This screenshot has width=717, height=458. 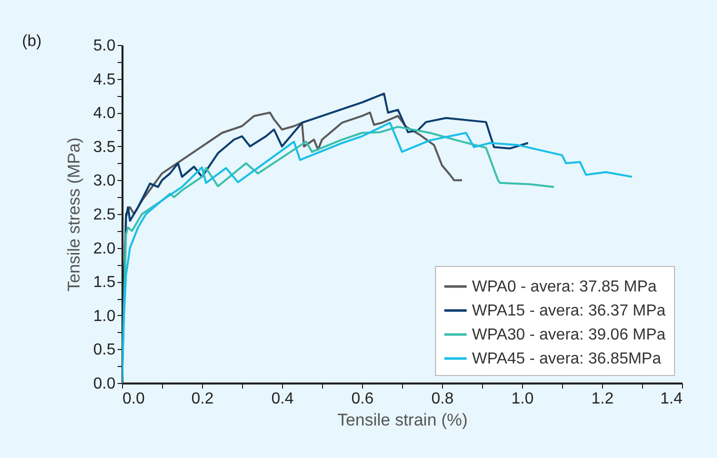 What do you see at coordinates (442, 399) in the screenshot?
I see `x-tick-label: 0.8` at bounding box center [442, 399].